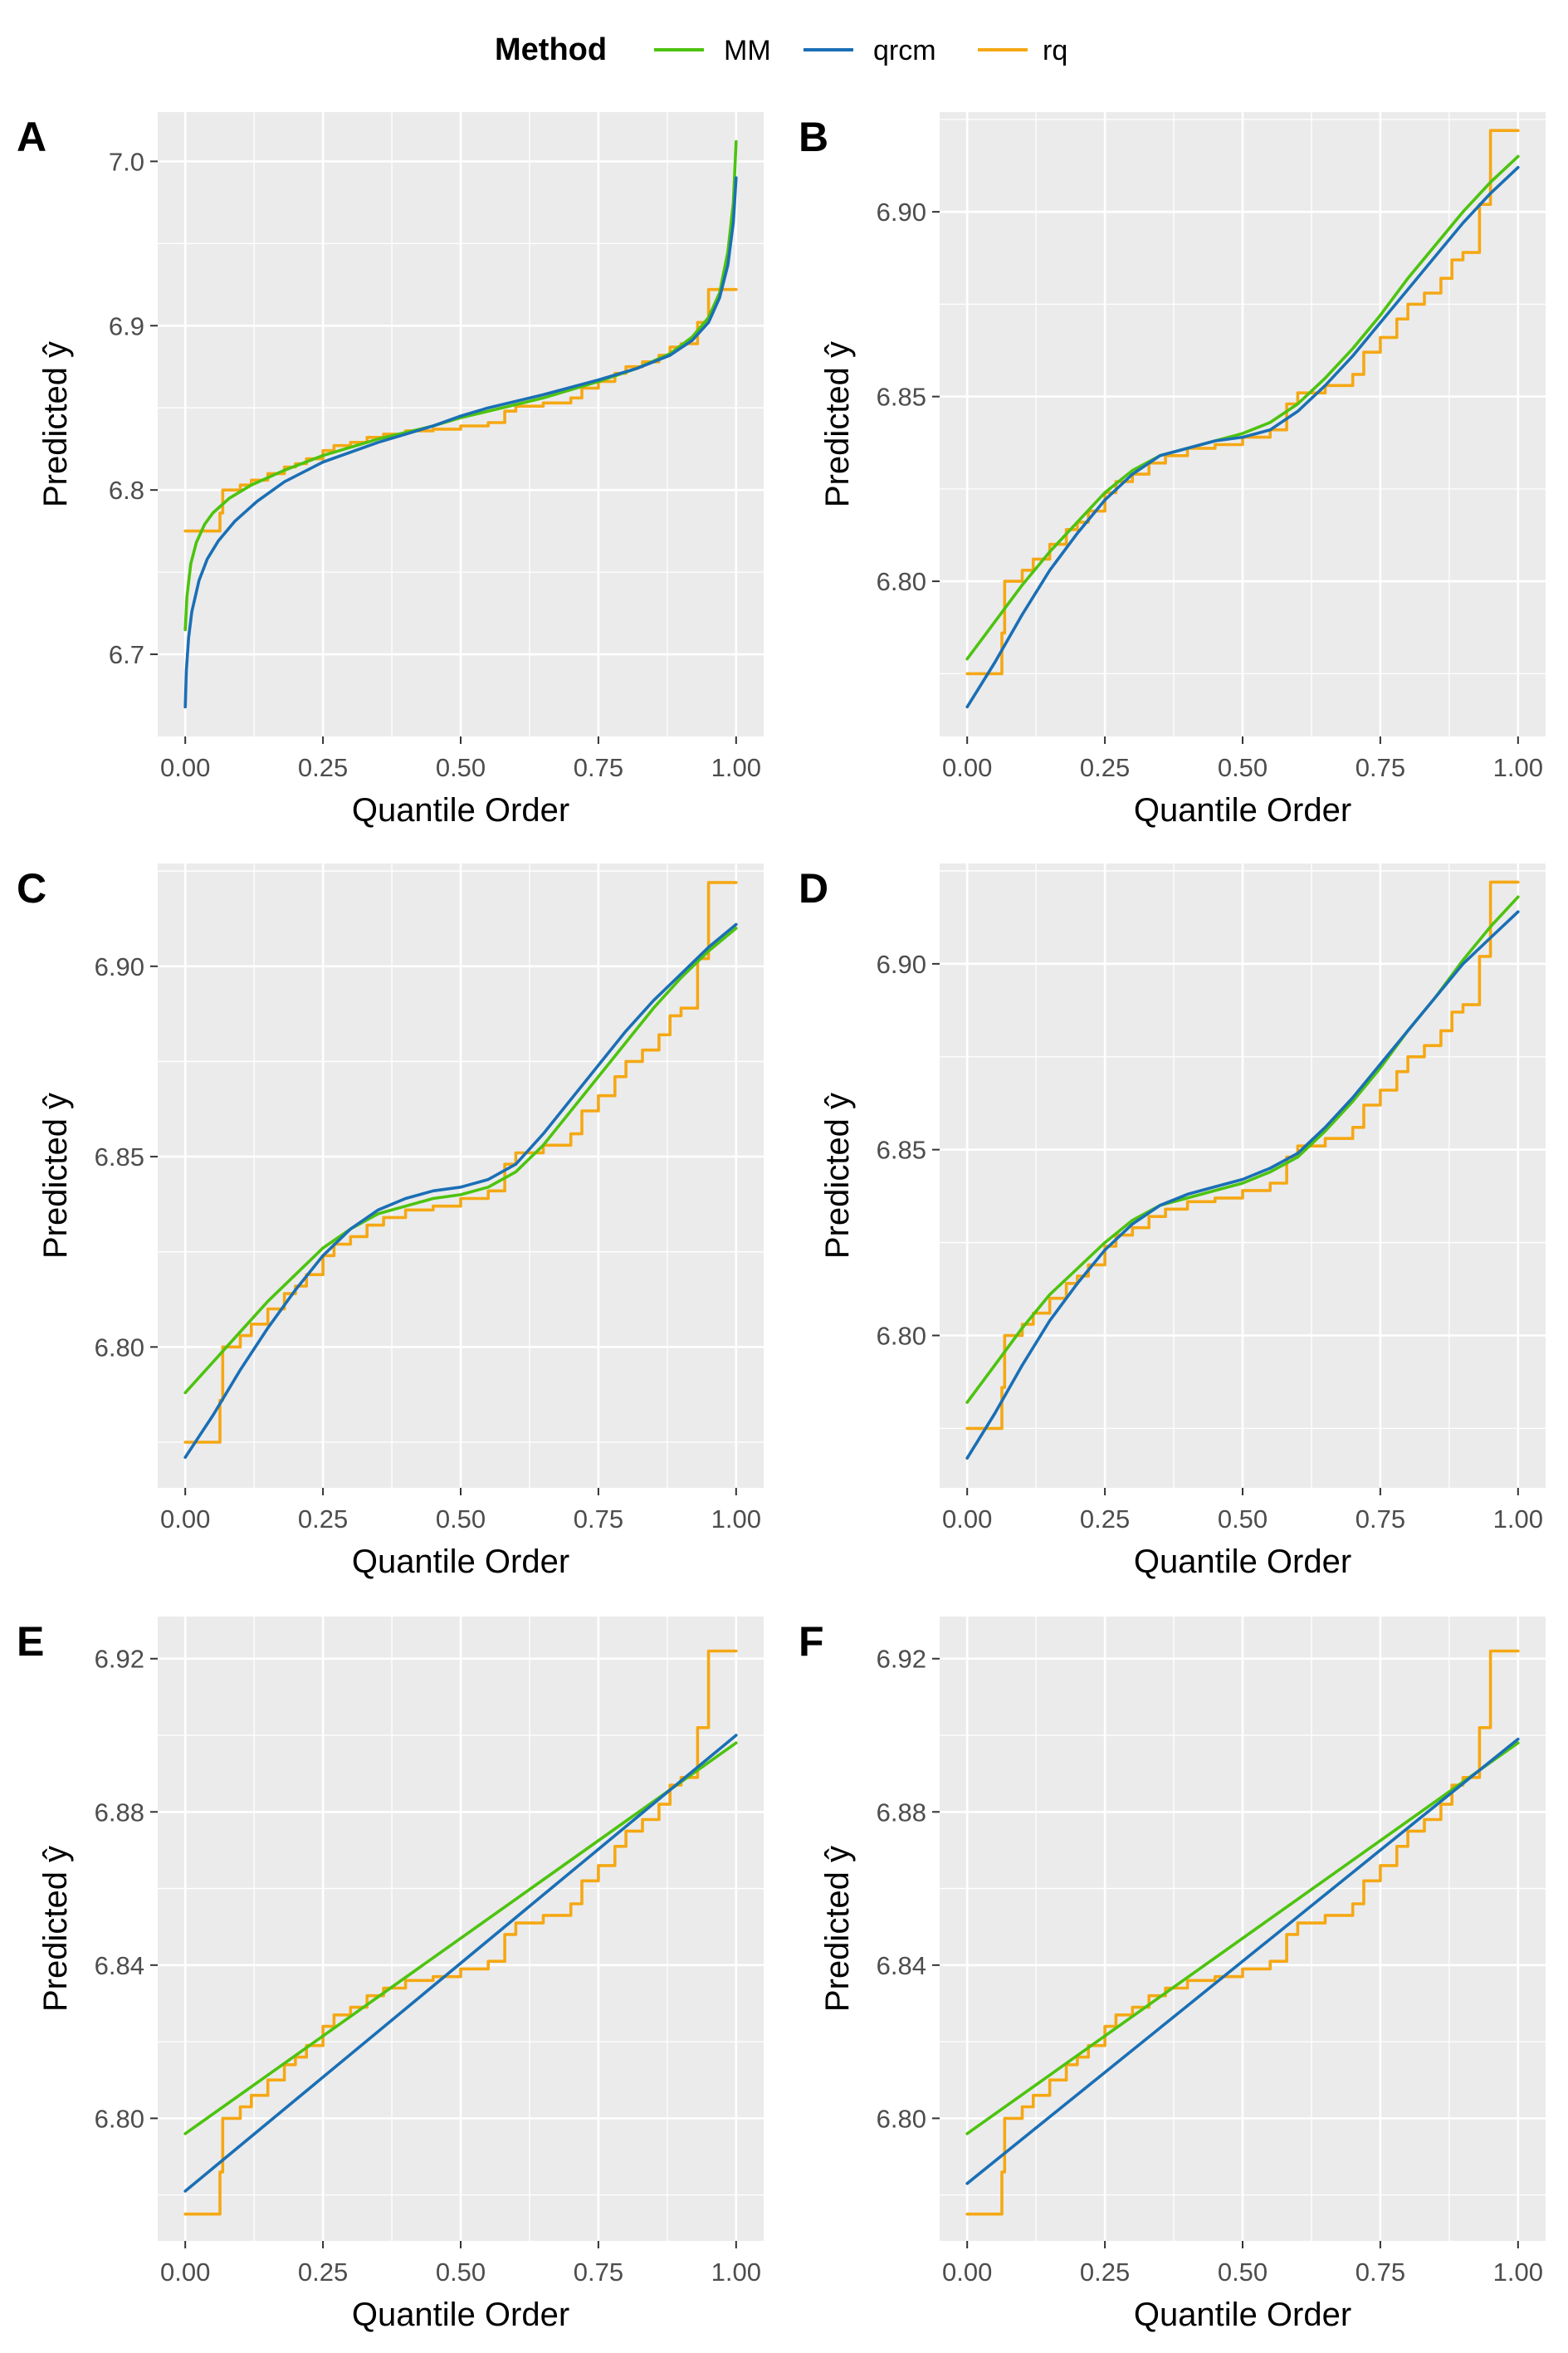 The width and height of the screenshot is (1568, 2353). What do you see at coordinates (814, 888) in the screenshot?
I see `panel-tag-d: D` at bounding box center [814, 888].